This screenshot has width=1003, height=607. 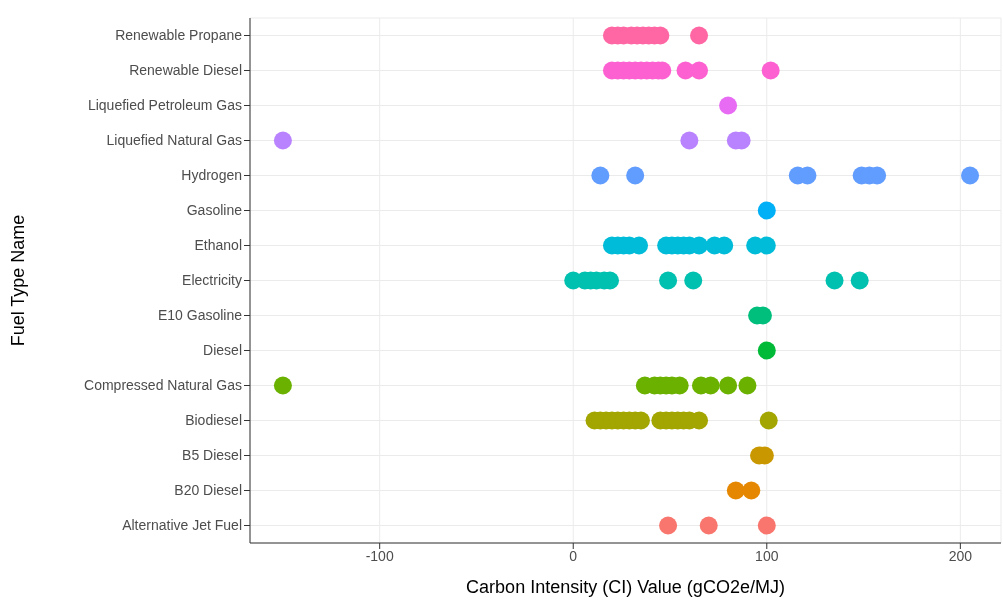 What do you see at coordinates (211, 175) in the screenshot?
I see `y-tick-label: Hydrogen` at bounding box center [211, 175].